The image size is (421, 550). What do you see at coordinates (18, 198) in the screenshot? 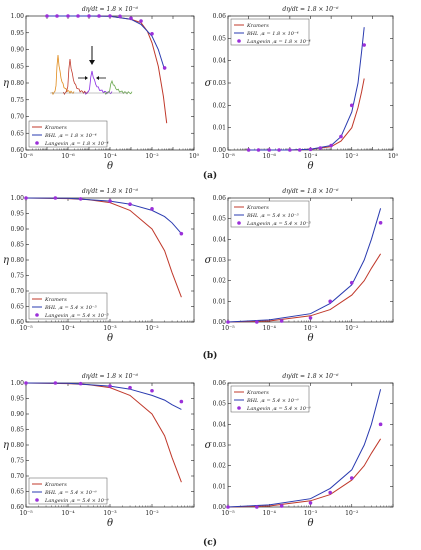
I see `y-tick-label: 1.00` at bounding box center [18, 198].